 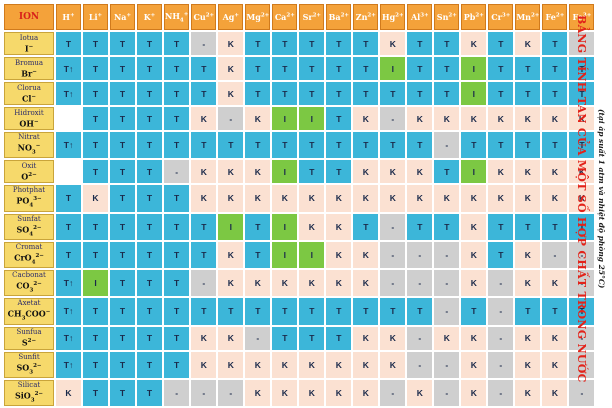 What do you see at coordinates (29, 62) in the screenshot?
I see `anion-name: Bromua` at bounding box center [29, 62].